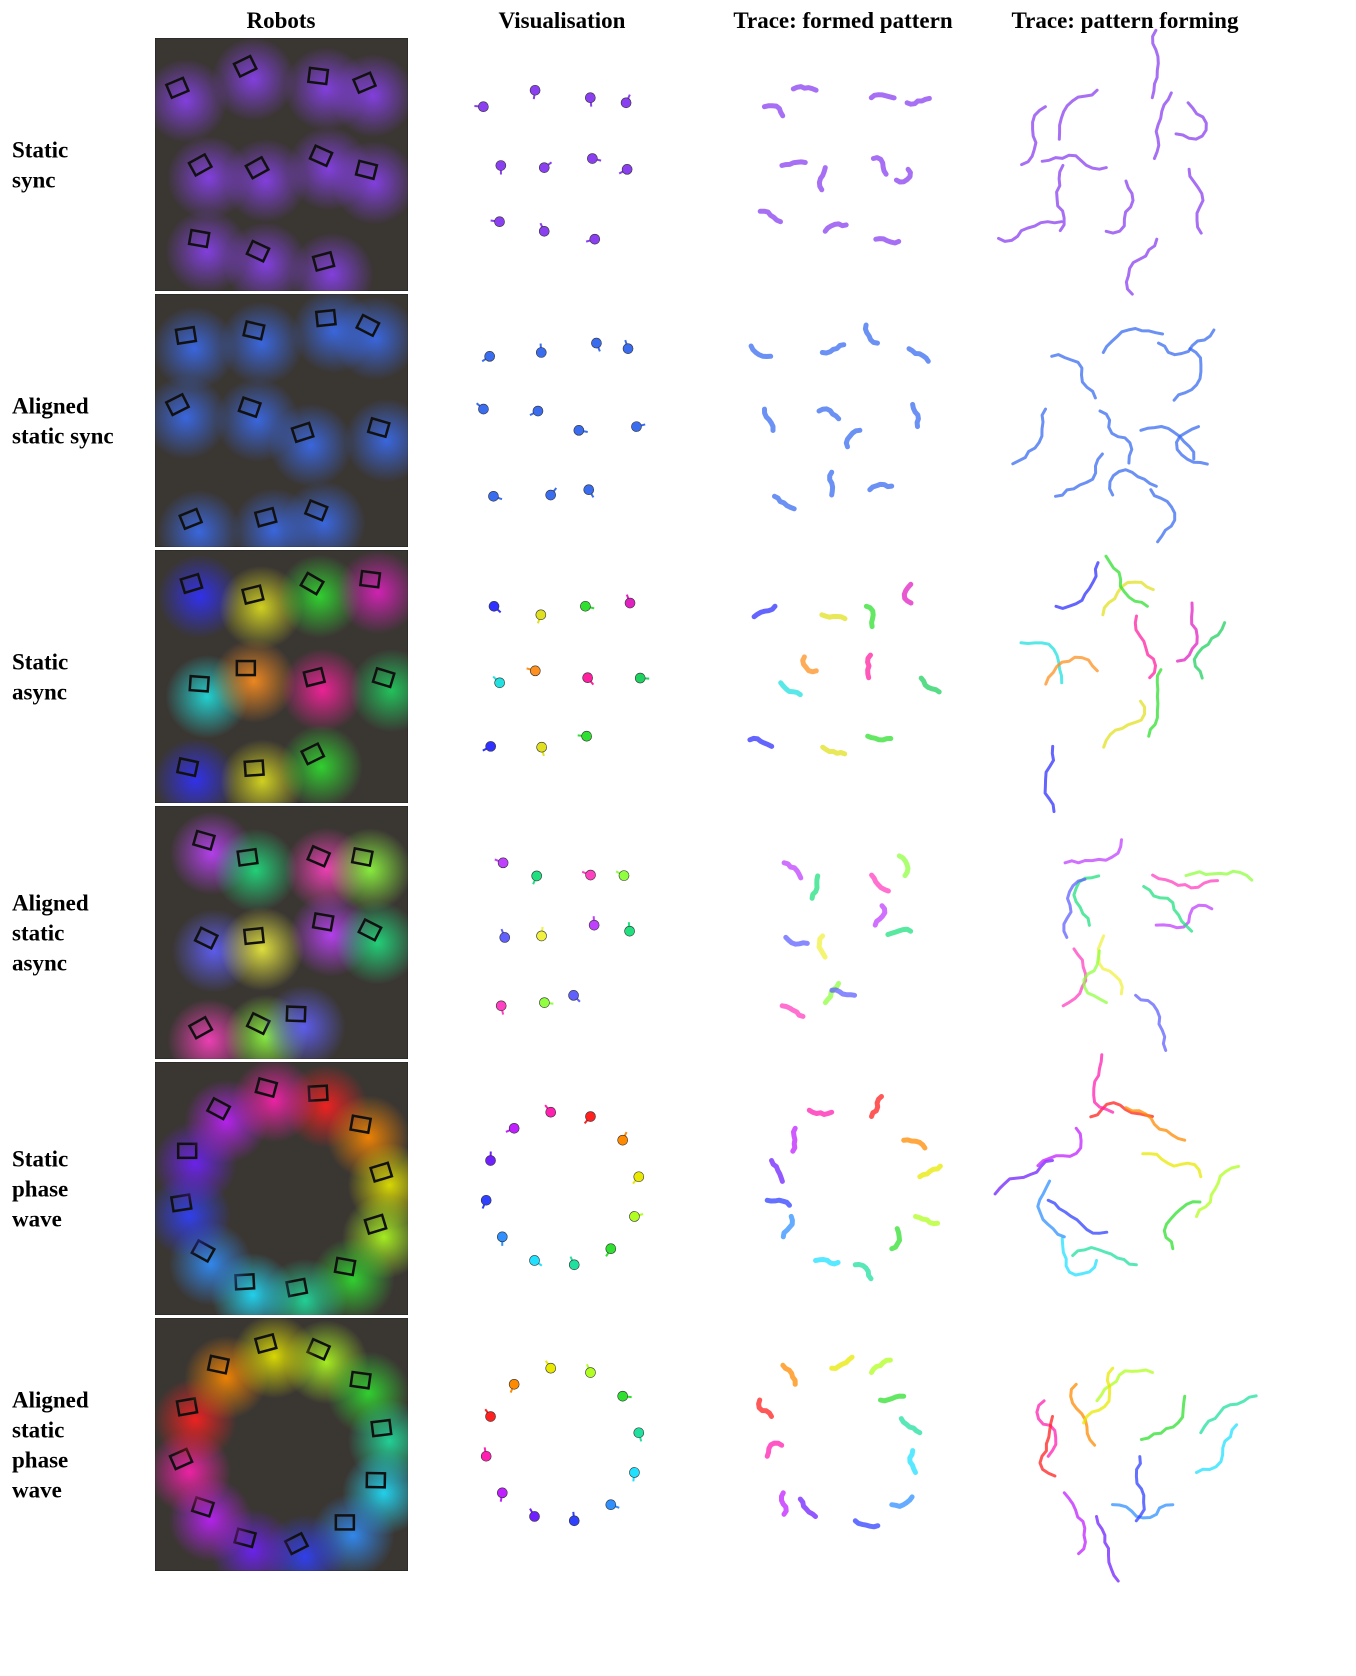 The image size is (1356, 1676). Describe the element at coordinates (33, 180) in the screenshot. I see `row-label: sync` at that location.